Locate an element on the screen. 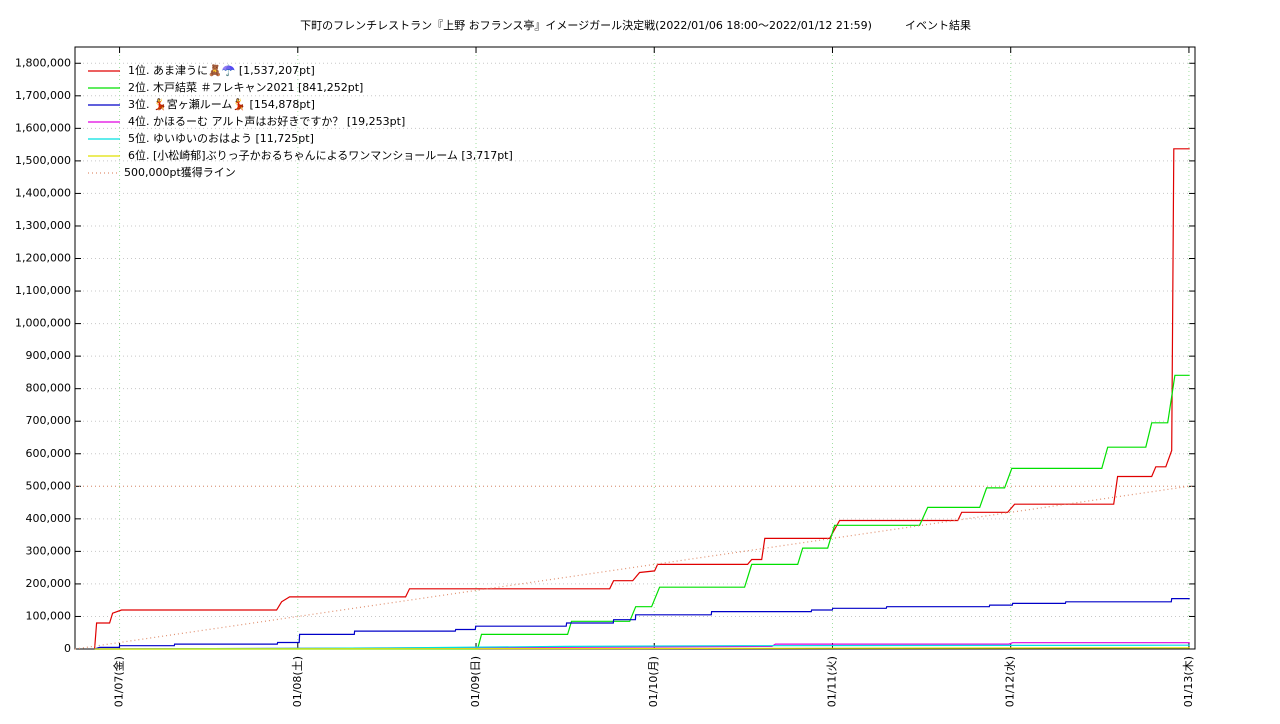 The image size is (1280, 724). x-tick-label: 01/09(日) is located at coordinates (475, 681).